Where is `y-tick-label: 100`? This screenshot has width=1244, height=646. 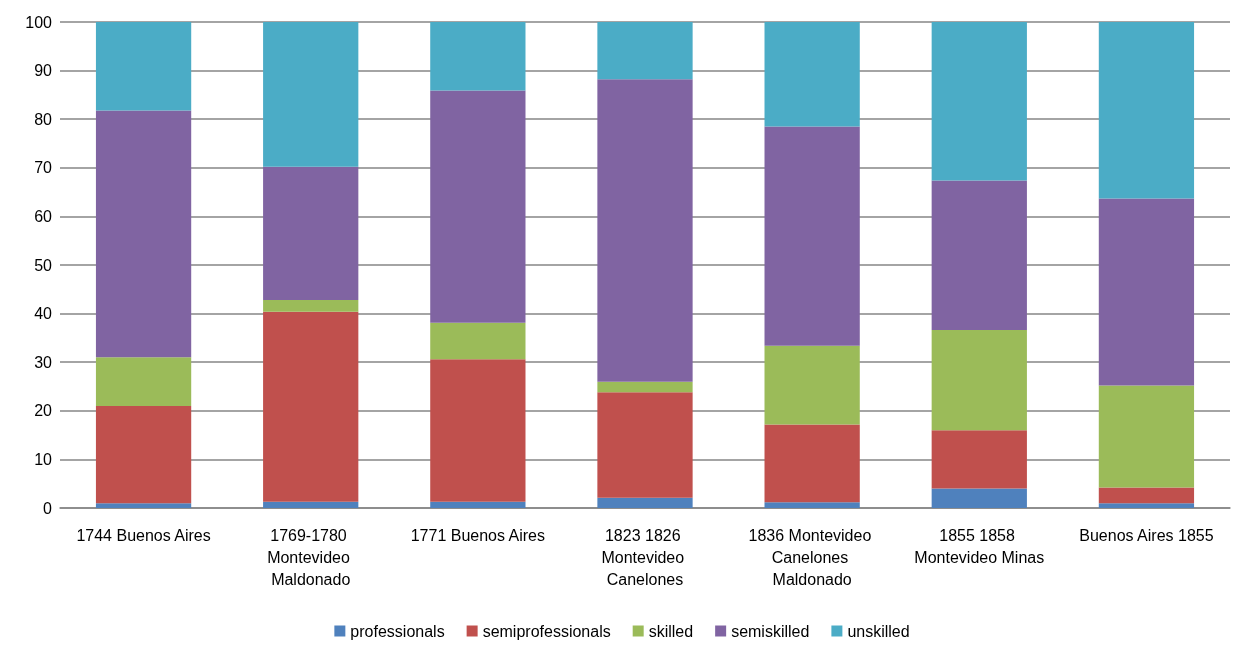
y-tick-label: 100 is located at coordinates (39, 22).